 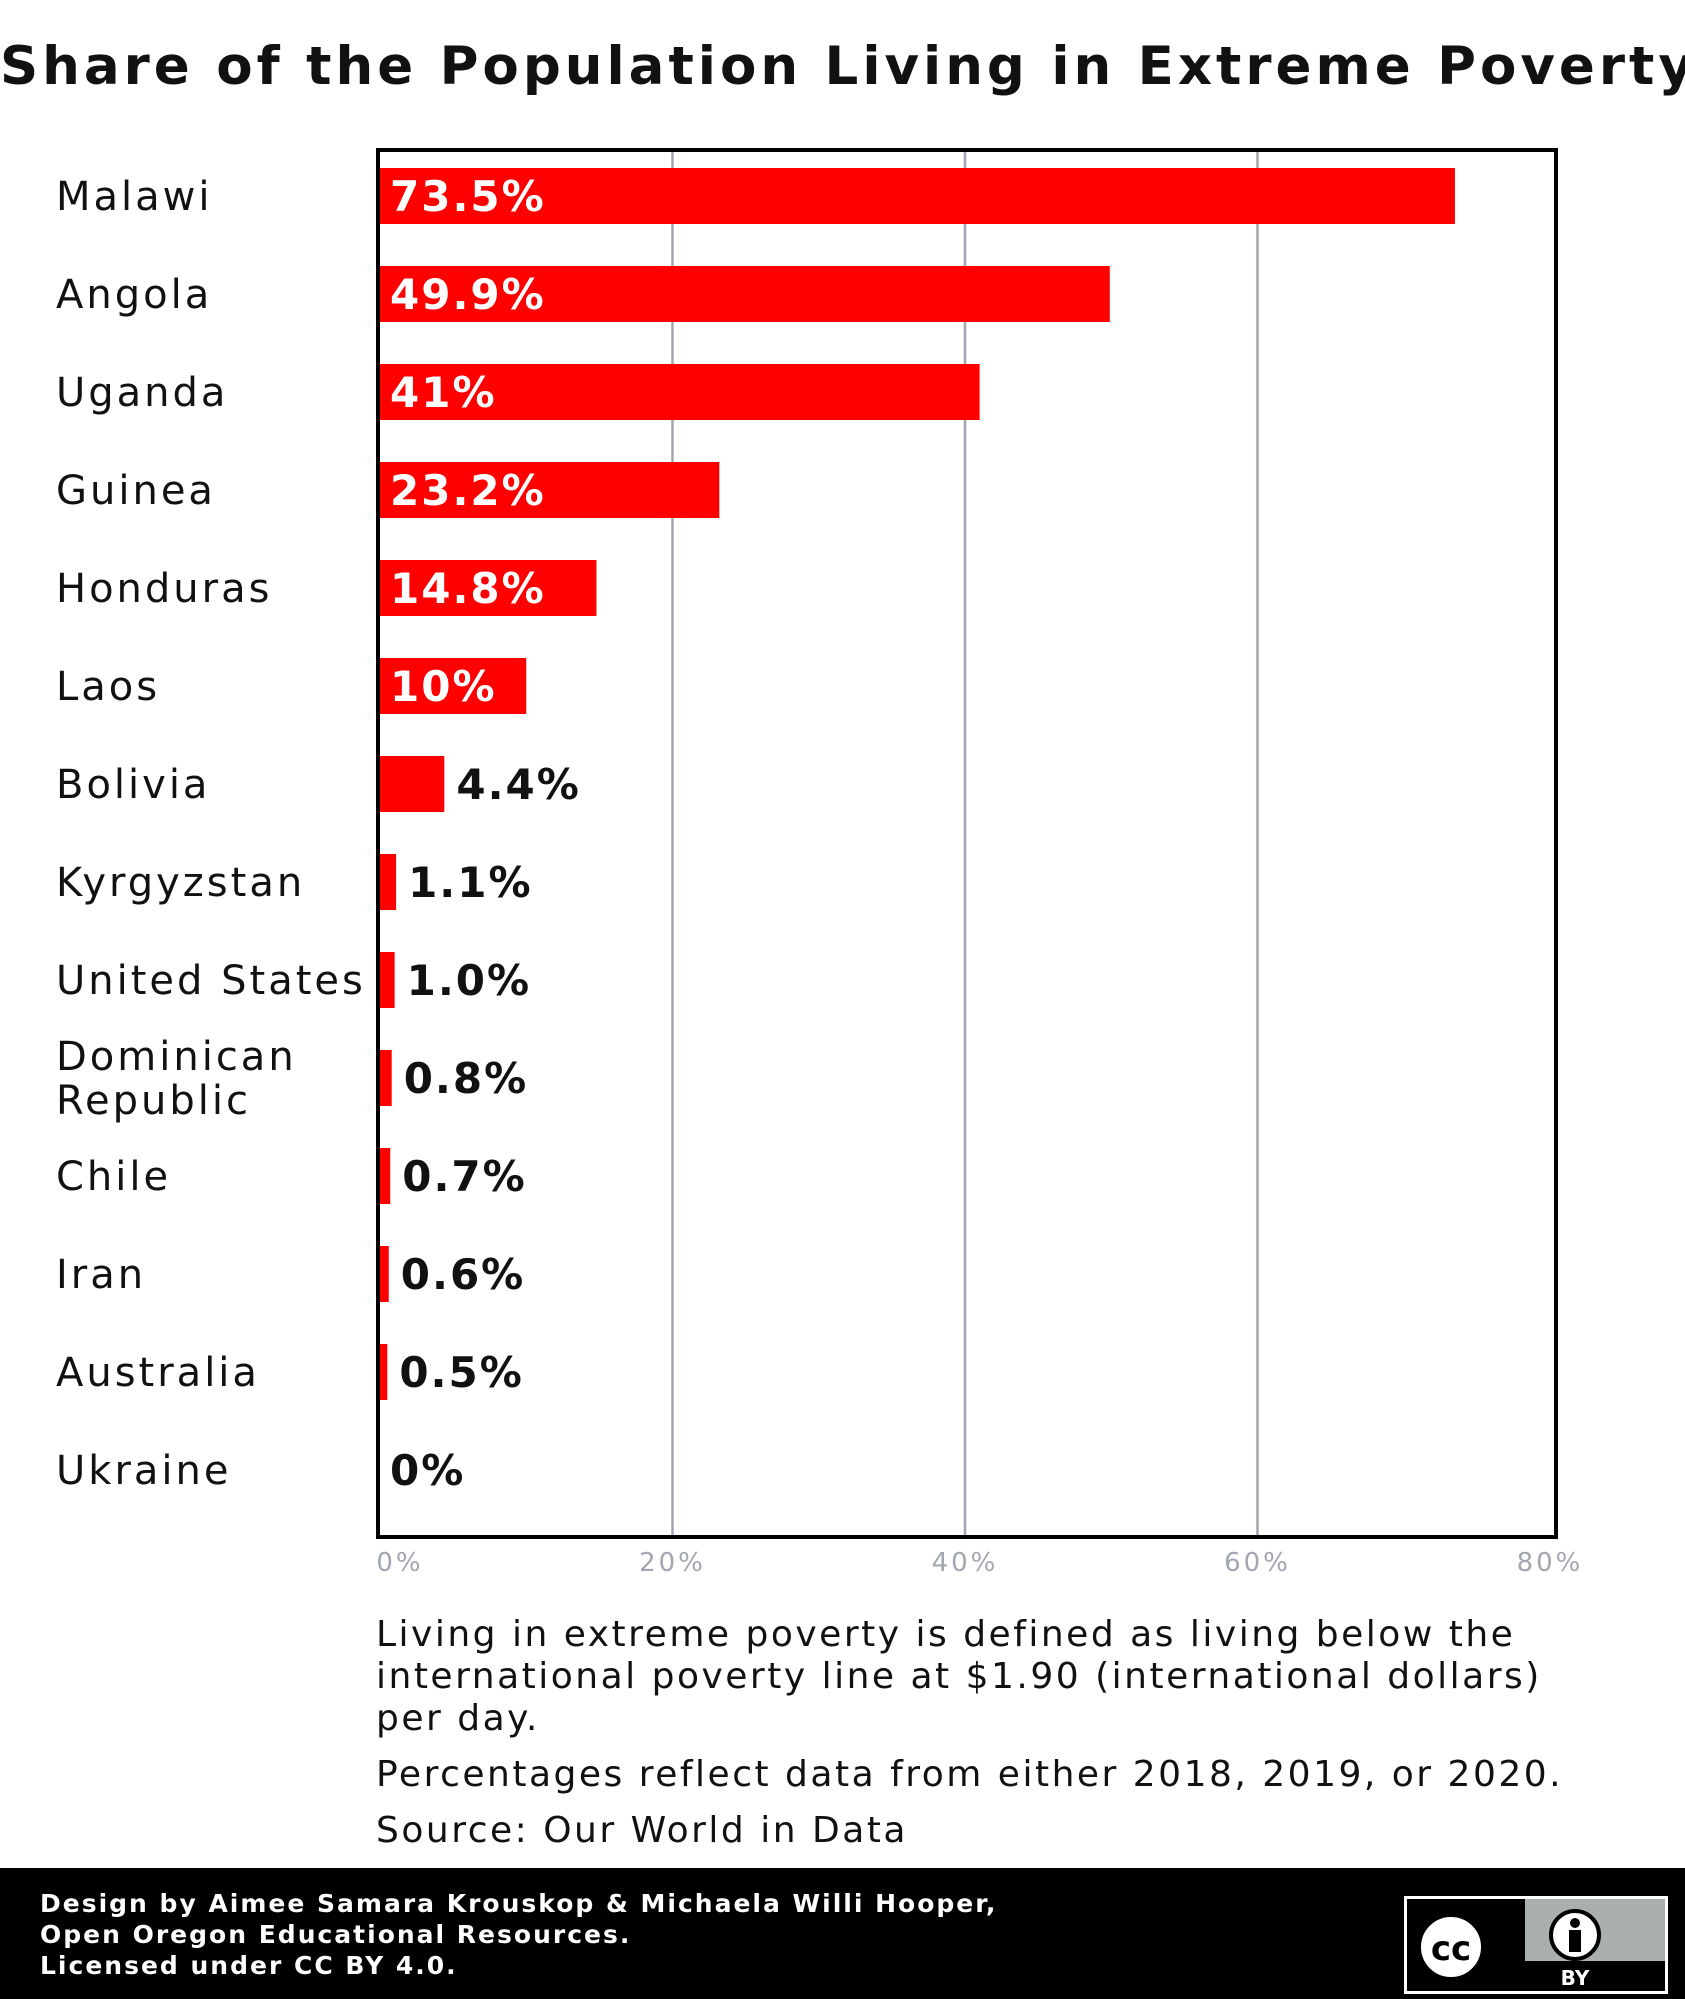 What do you see at coordinates (211, 981) in the screenshot?
I see `category-label: United States` at bounding box center [211, 981].